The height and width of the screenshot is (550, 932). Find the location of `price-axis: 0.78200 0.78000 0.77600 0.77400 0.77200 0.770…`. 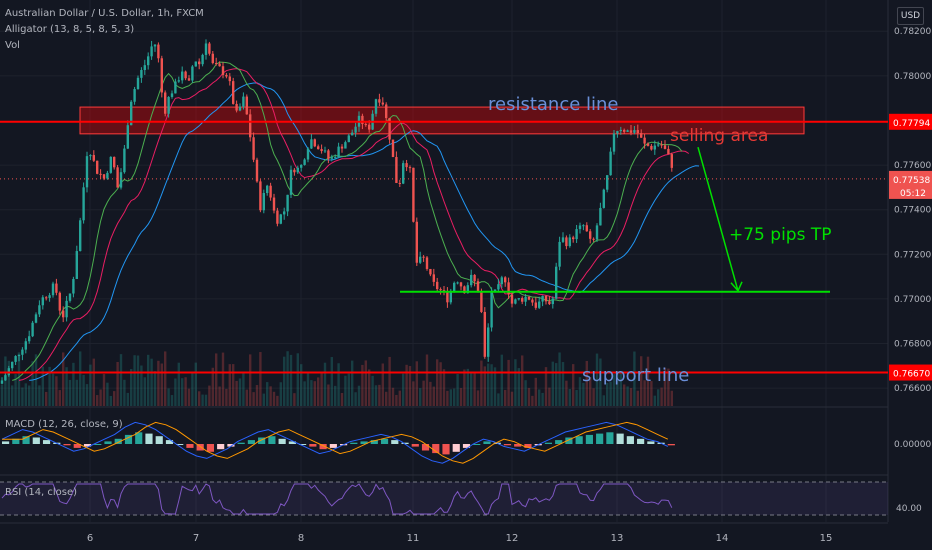

price-axis: 0.78200 0.78000 0.77600 0.77400 0.77200 0.770… is located at coordinates (910, 270).